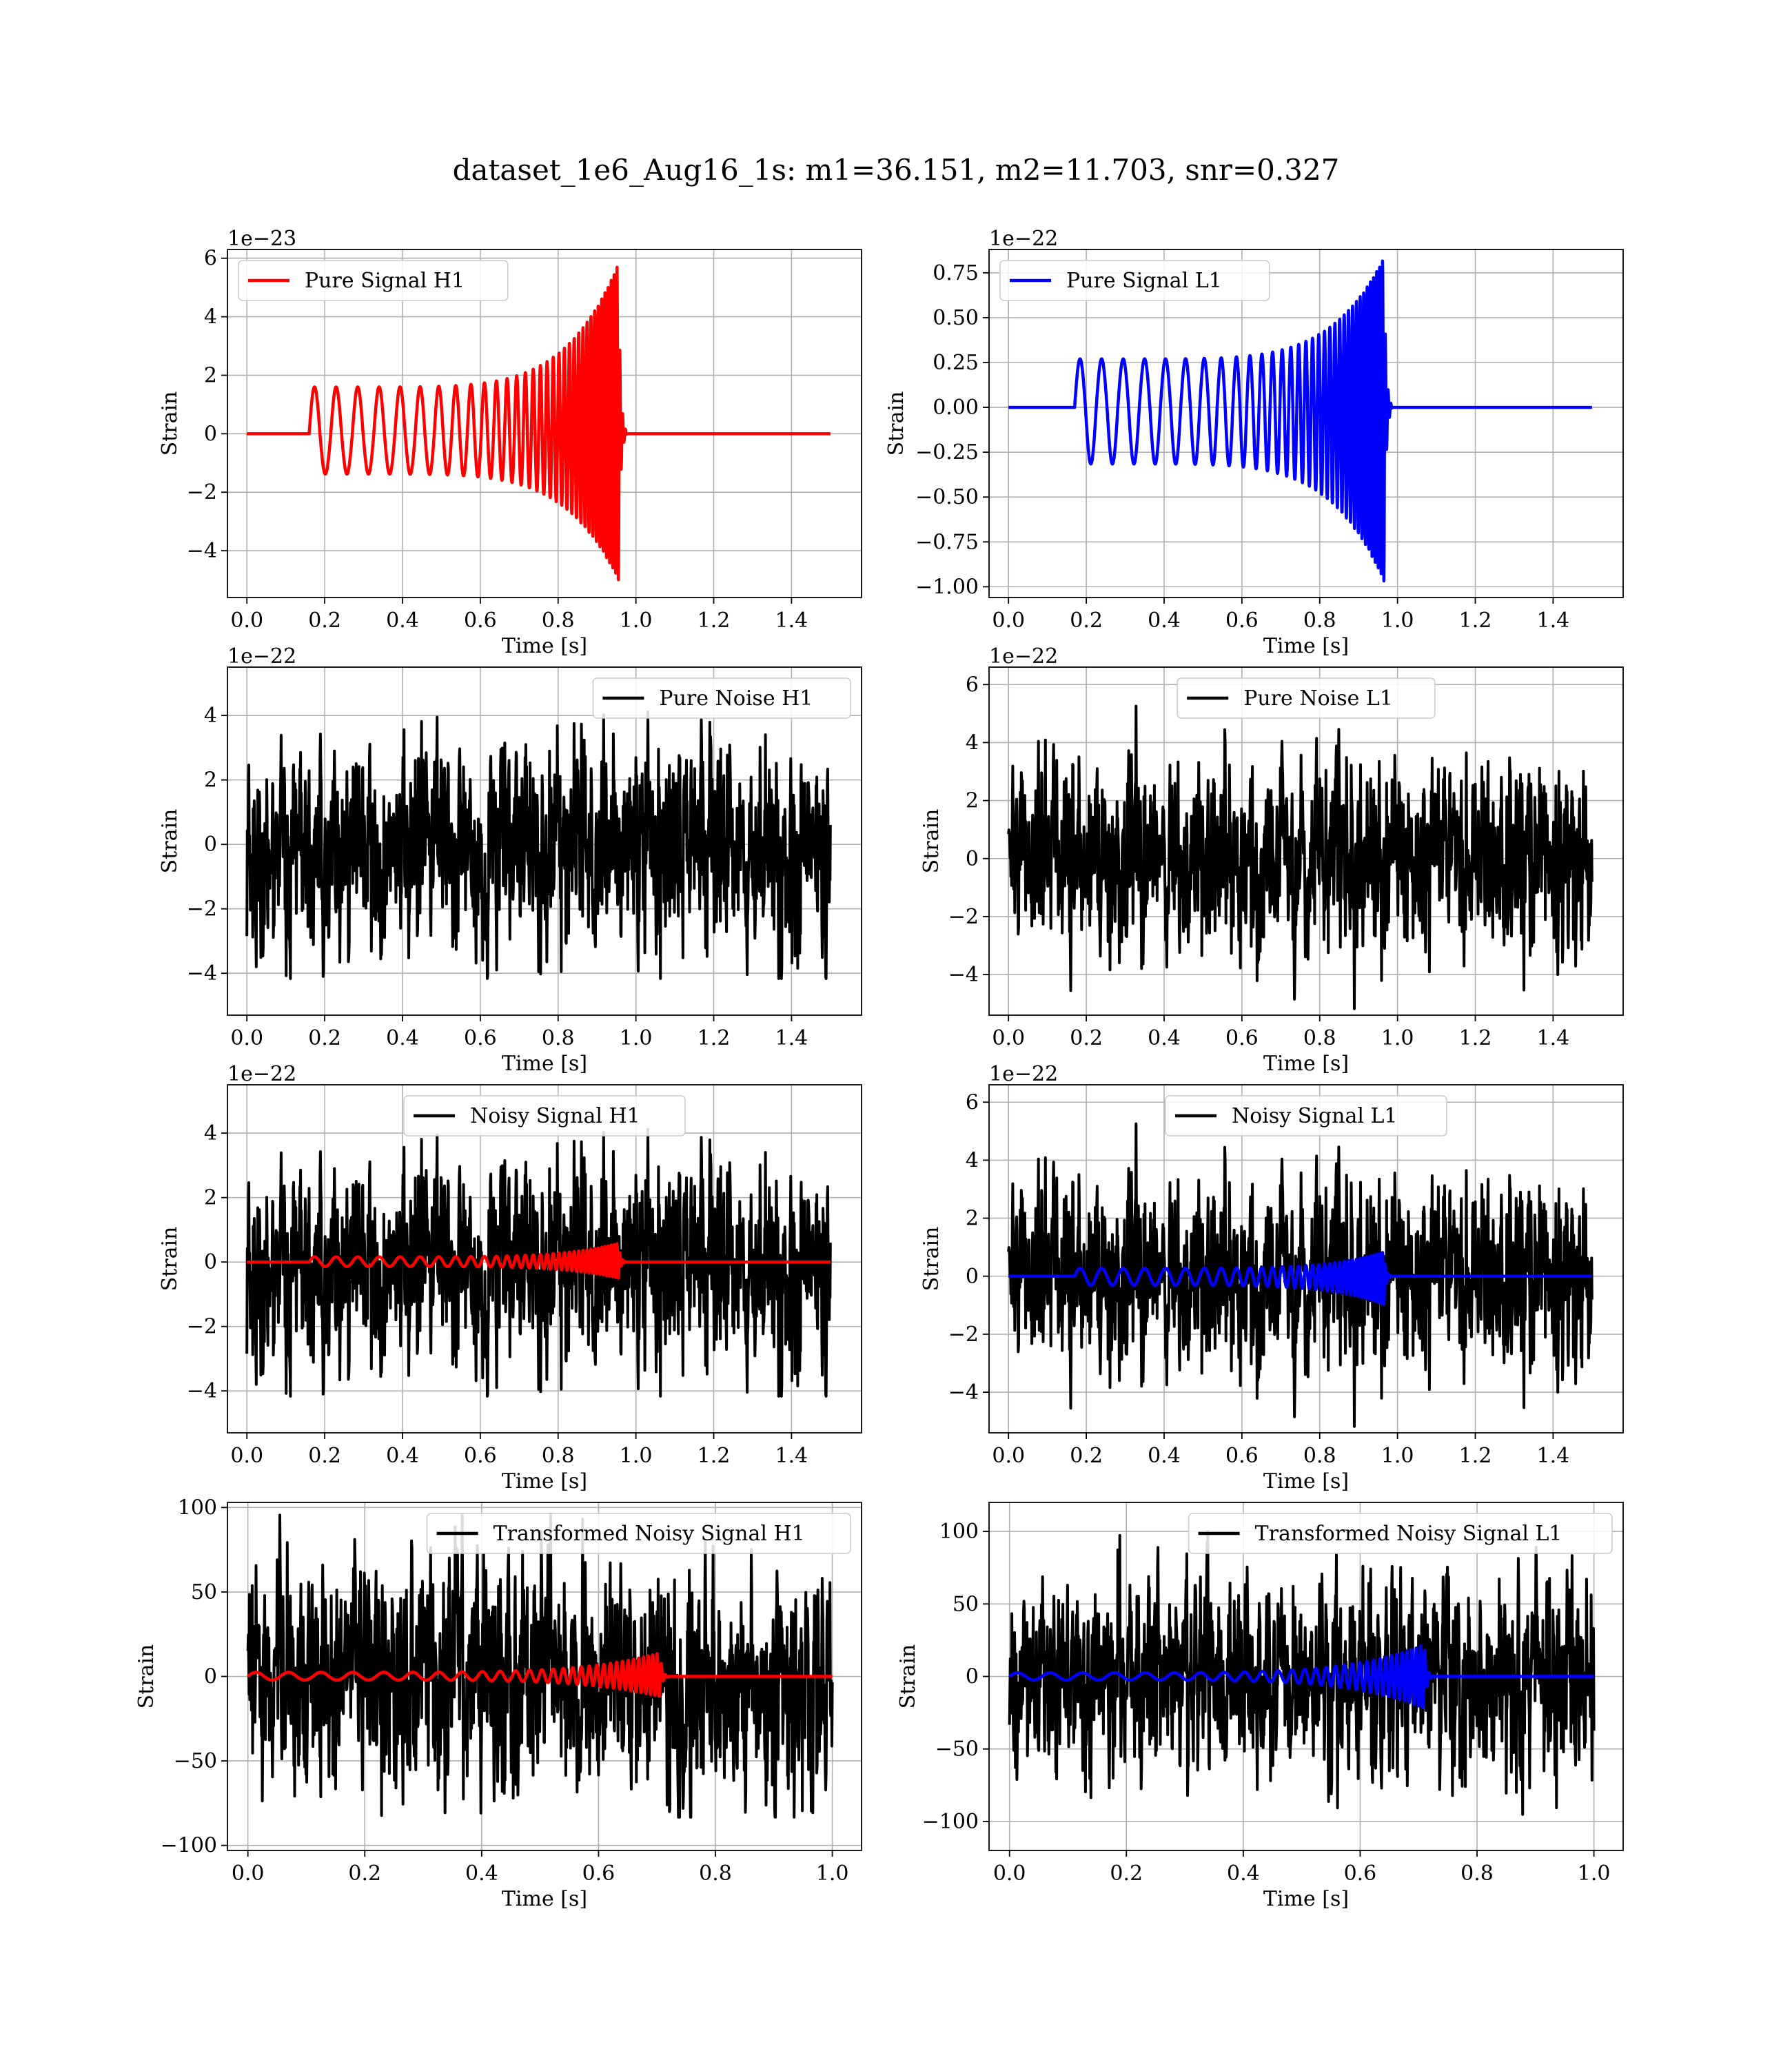 The width and height of the screenshot is (1792, 2071). What do you see at coordinates (956, 318) in the screenshot?
I see `y-tick-label: 0.50` at bounding box center [956, 318].